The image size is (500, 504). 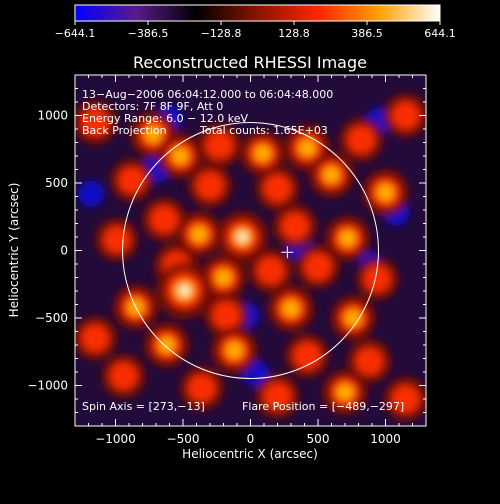 I want to click on x-tick-label: −1000, so click(x=115, y=439).